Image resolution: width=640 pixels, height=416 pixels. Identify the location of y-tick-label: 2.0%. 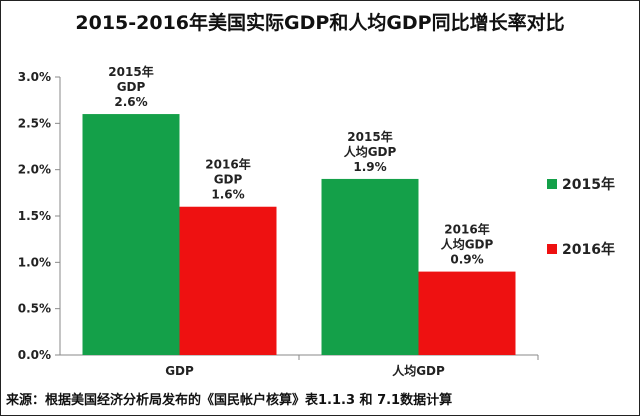
(34, 170).